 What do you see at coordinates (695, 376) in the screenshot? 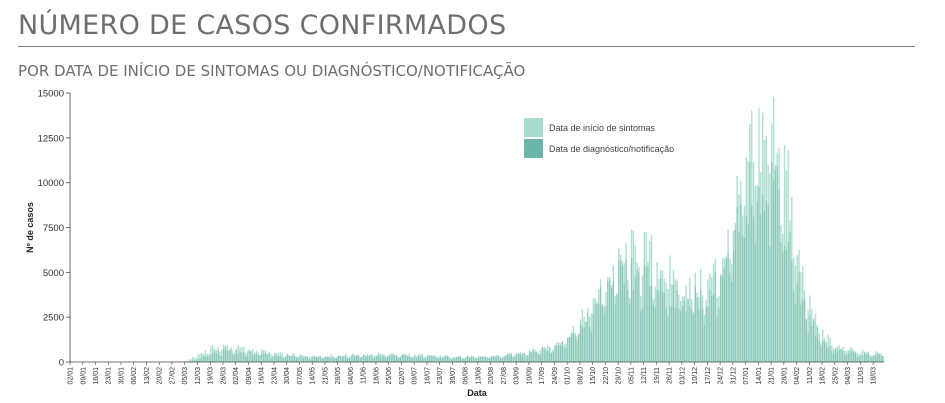
I see `x-tick-label-49: 10/12` at bounding box center [695, 376].